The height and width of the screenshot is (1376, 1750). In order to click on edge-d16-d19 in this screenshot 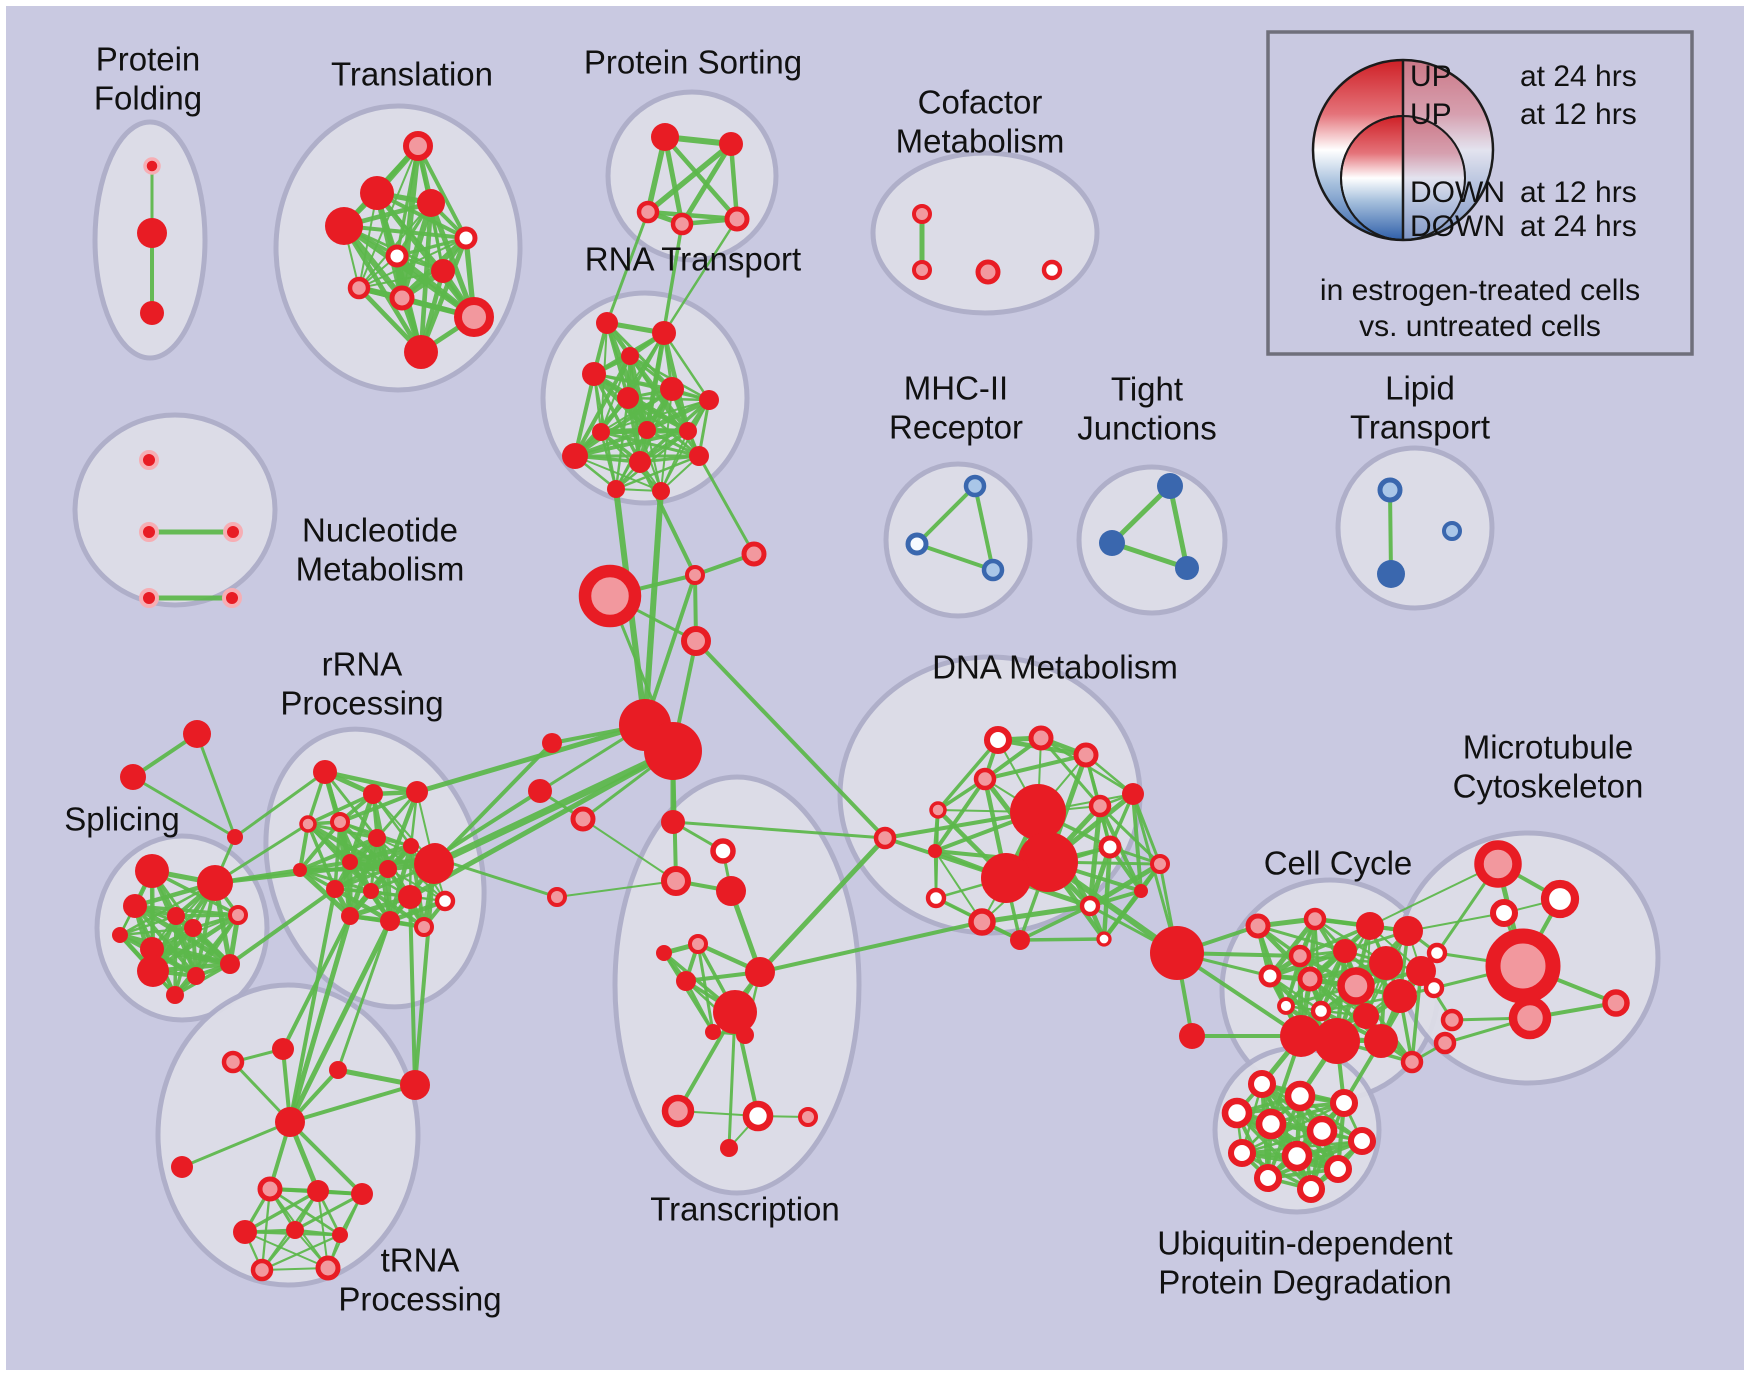, I will do `click(1055, 923)`.